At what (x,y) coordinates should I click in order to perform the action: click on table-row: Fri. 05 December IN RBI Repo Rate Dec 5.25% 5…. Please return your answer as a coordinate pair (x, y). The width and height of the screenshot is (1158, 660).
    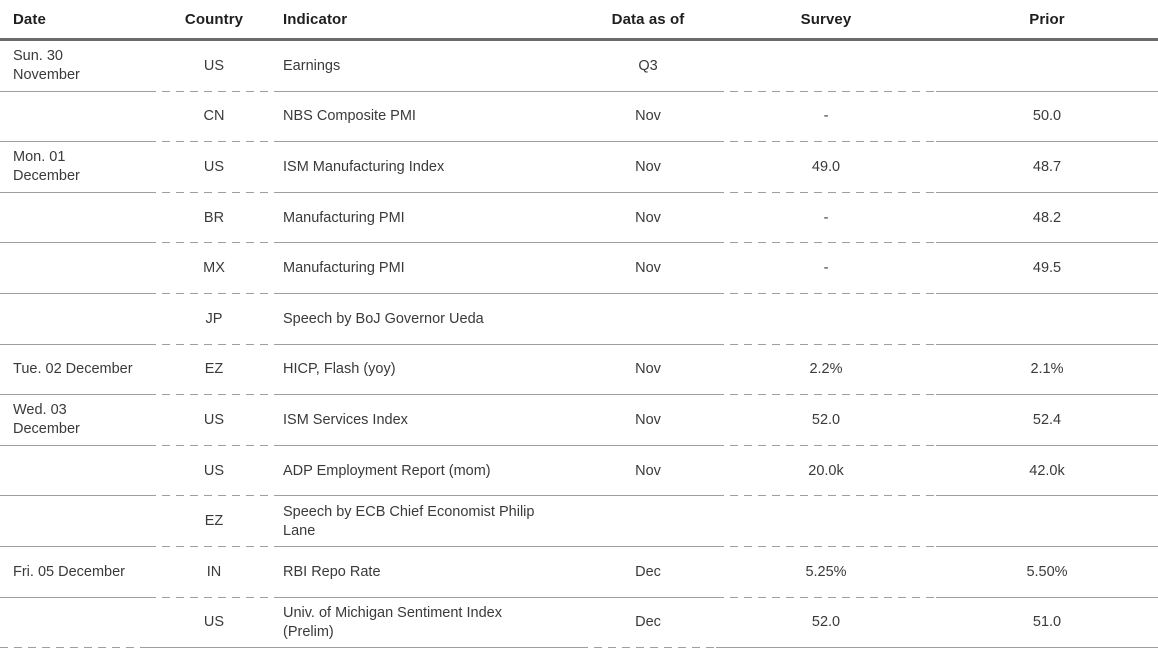
    Looking at the image, I should click on (579, 572).